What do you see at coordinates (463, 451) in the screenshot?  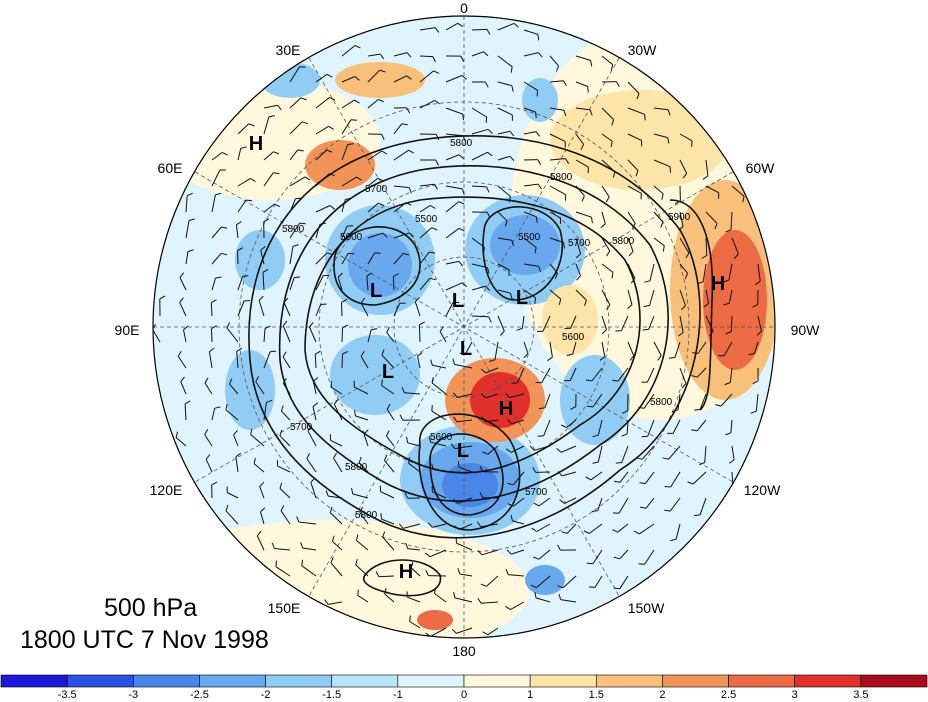 I see `low-center-label: L` at bounding box center [463, 451].